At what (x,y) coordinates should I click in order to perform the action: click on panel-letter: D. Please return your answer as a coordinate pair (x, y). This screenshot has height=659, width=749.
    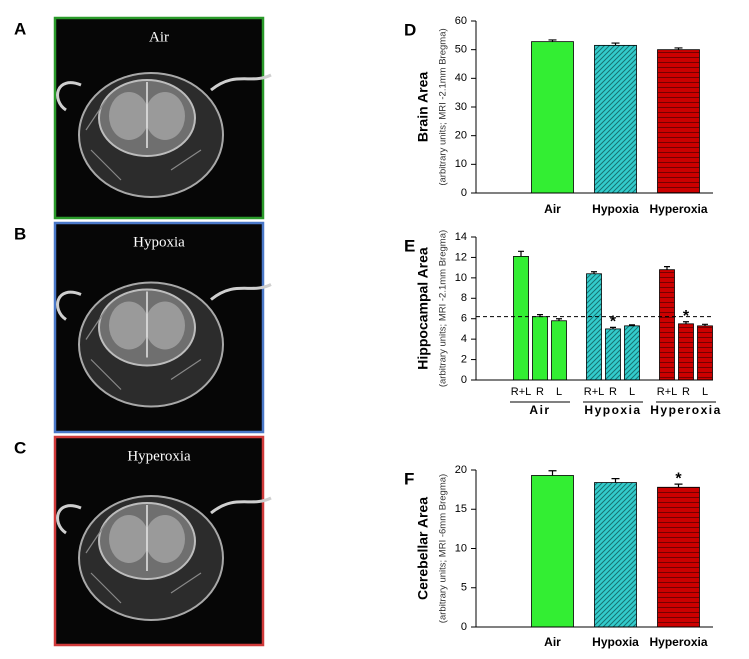
    Looking at the image, I should click on (410, 29).